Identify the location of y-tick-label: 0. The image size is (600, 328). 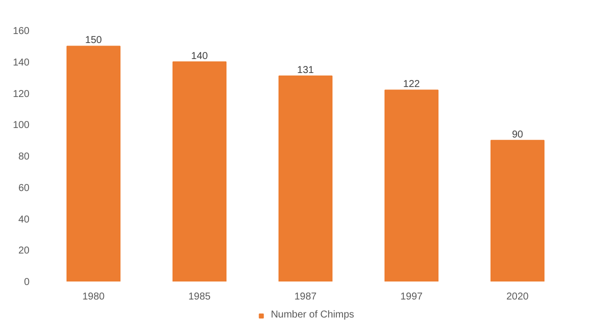
(27, 282).